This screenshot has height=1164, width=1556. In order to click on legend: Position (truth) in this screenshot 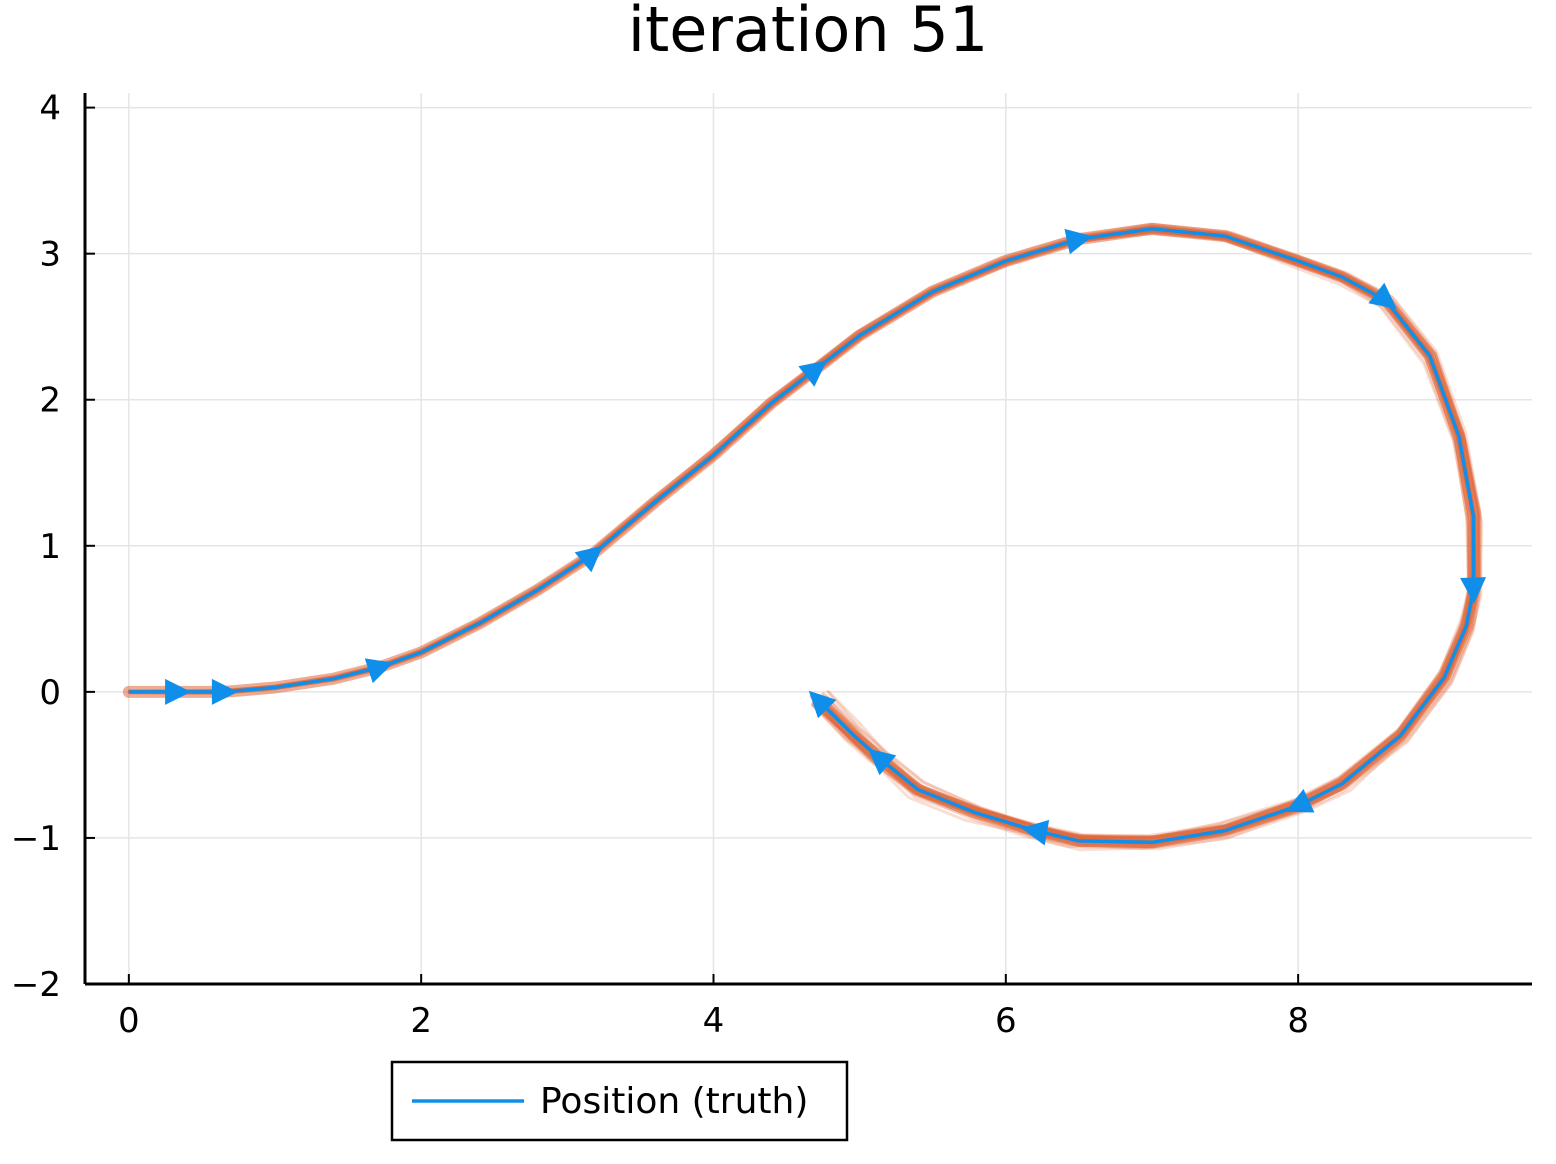, I will do `click(619, 1101)`.